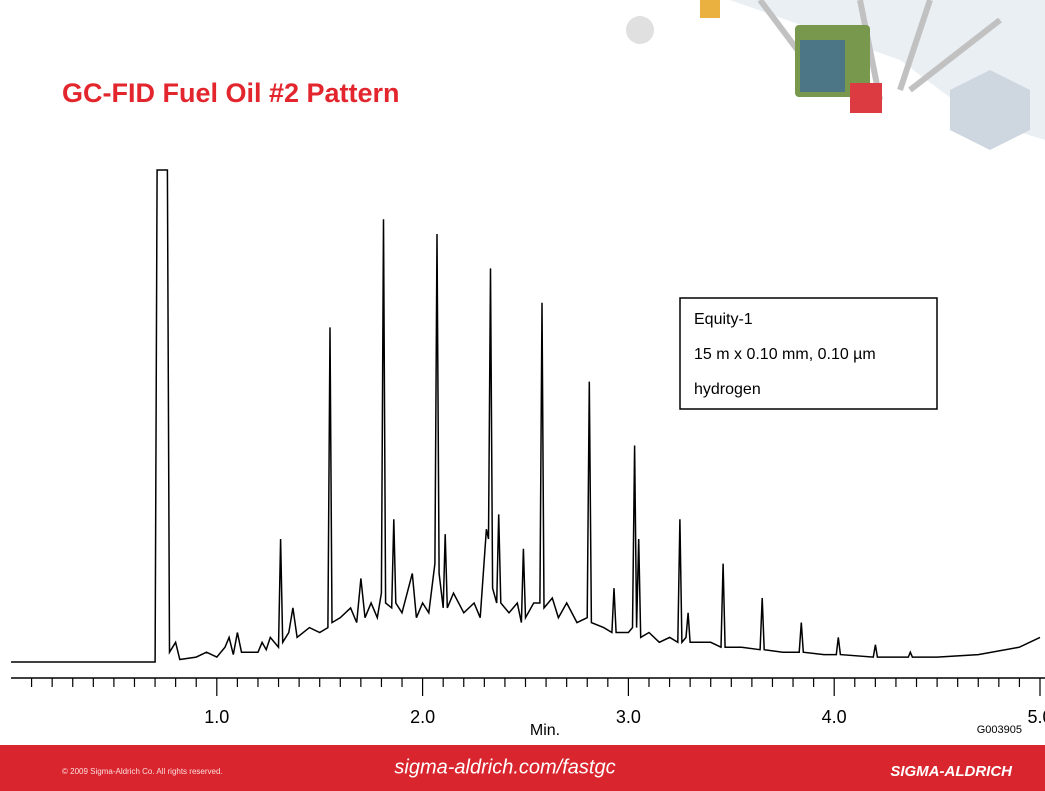 Image resolution: width=1045 pixels, height=791 pixels. I want to click on x-tick-label: 1.0, so click(216, 717).